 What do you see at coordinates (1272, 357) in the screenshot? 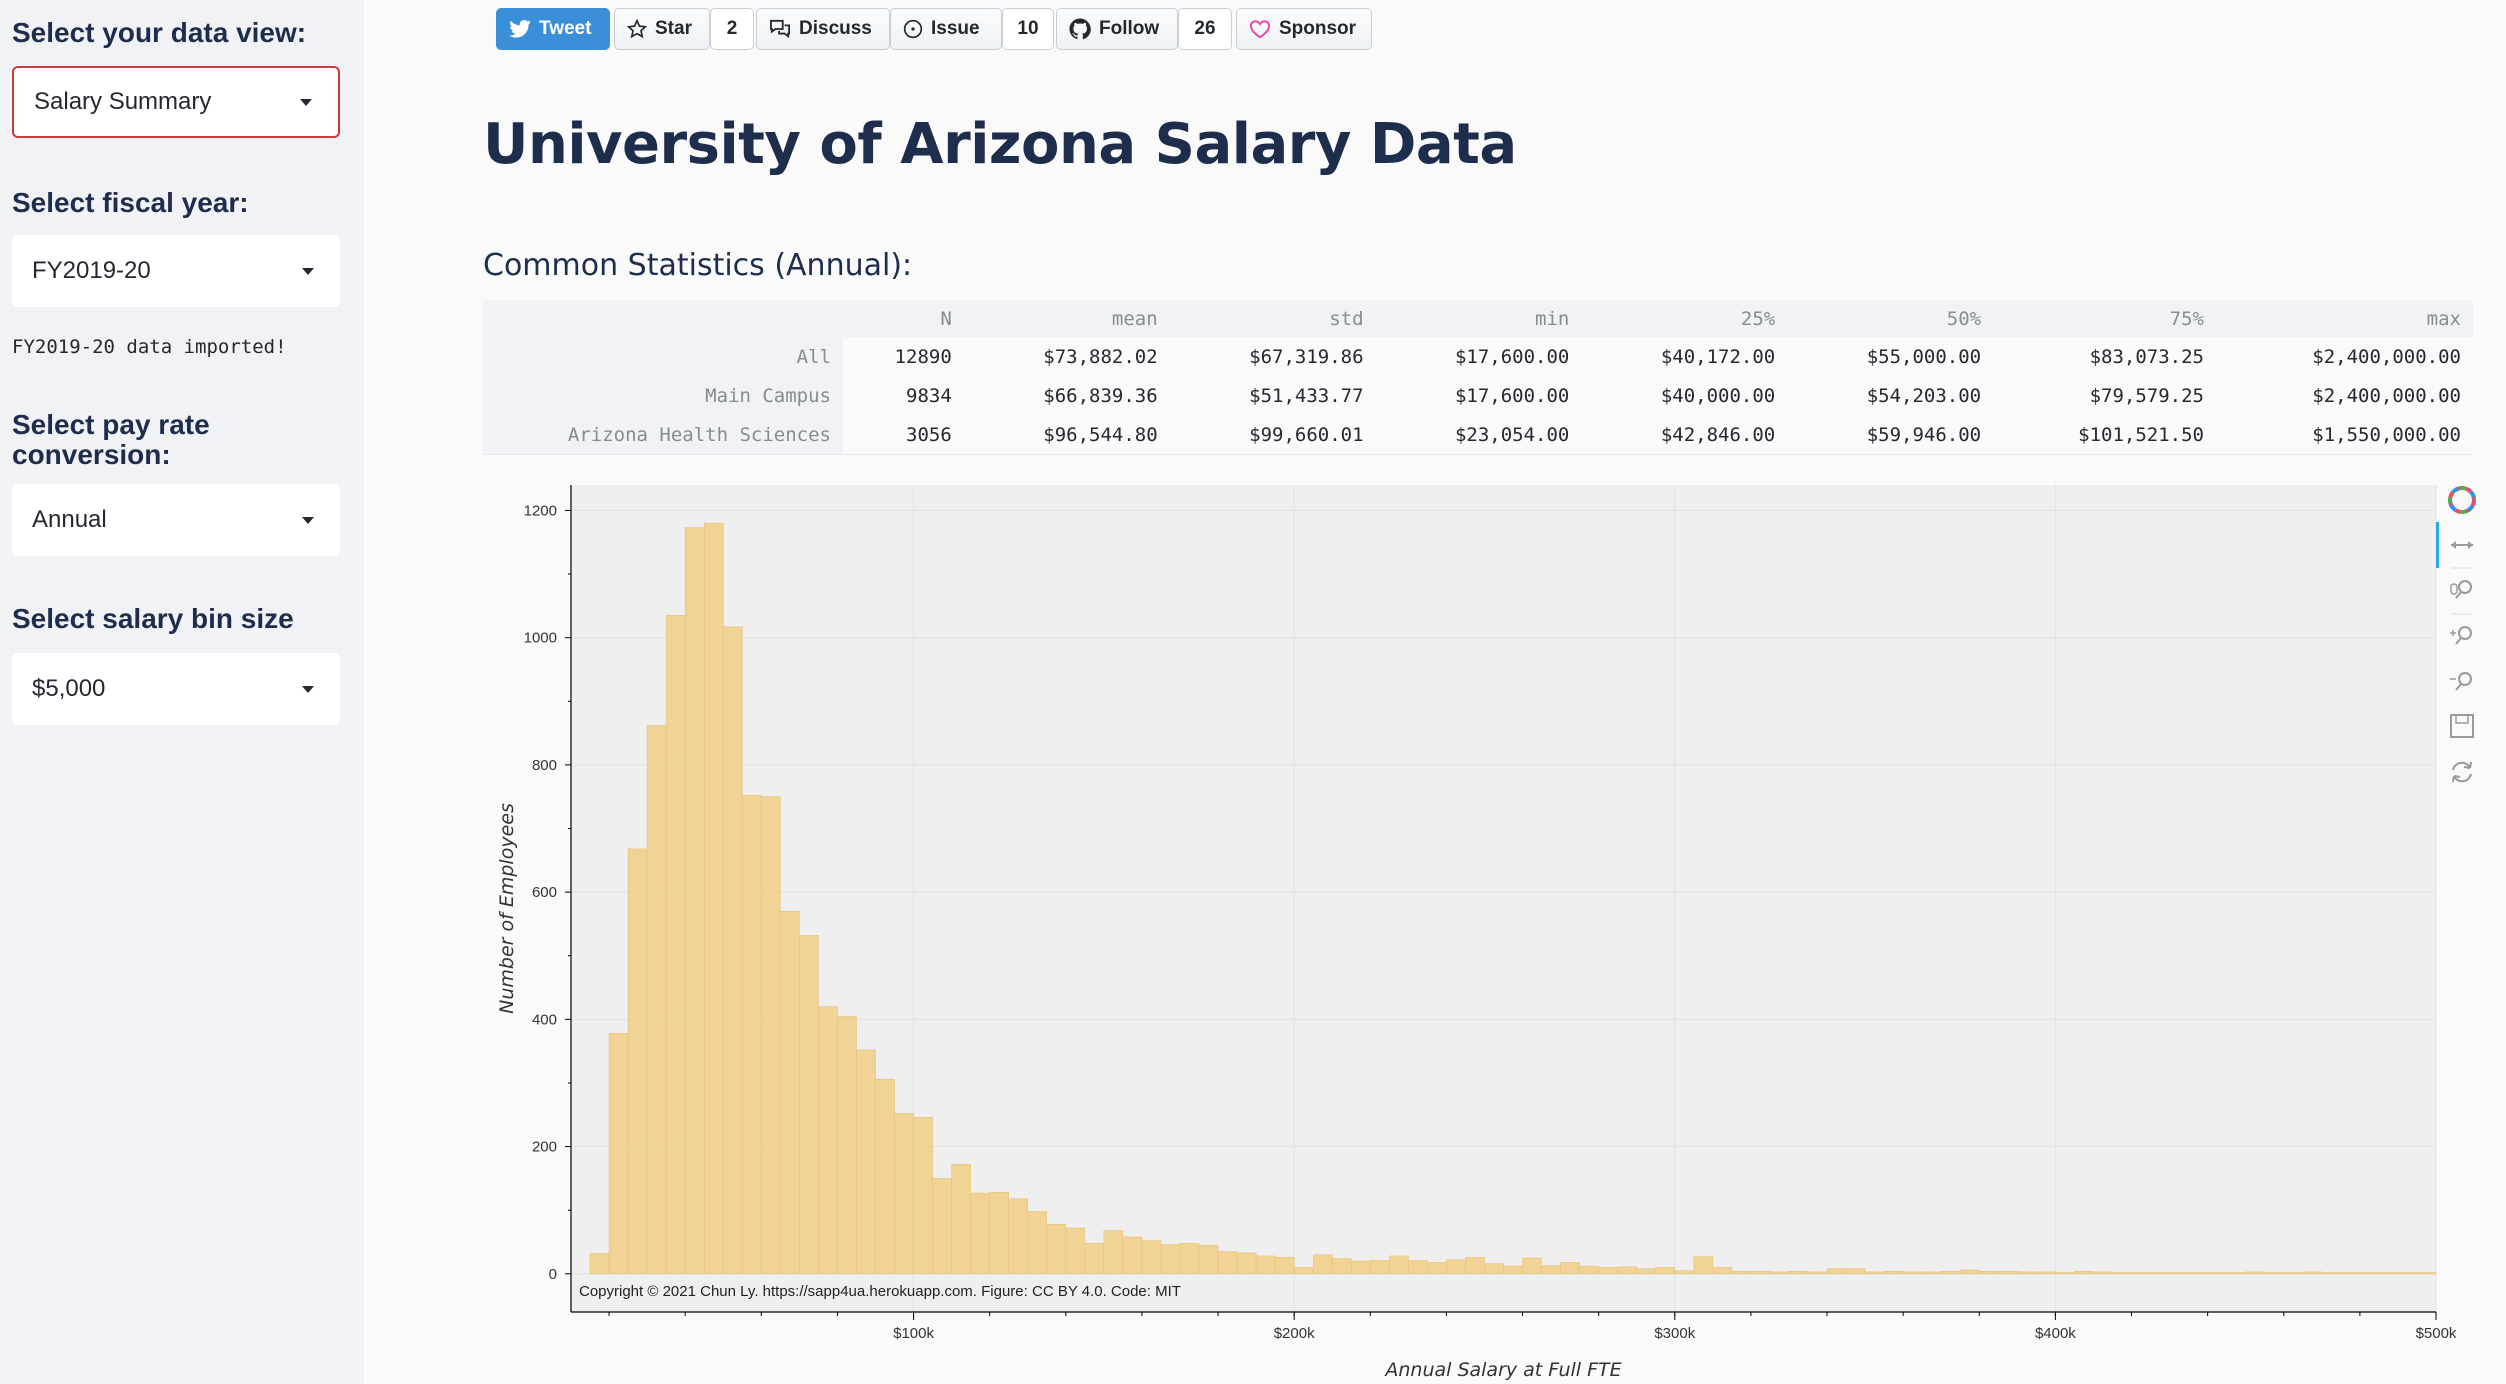
I see `table-cell: $67,319.86` at bounding box center [1272, 357].